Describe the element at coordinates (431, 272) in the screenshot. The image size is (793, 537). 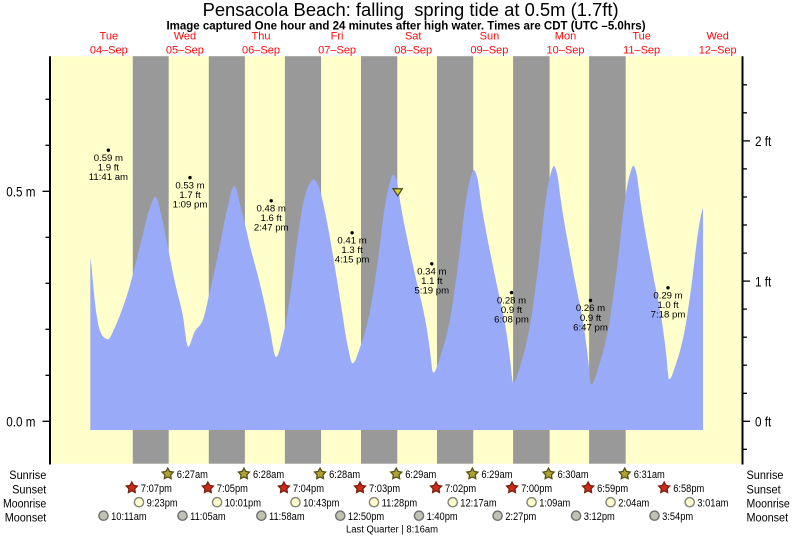
I see `svg-text: 0.34 m` at that location.